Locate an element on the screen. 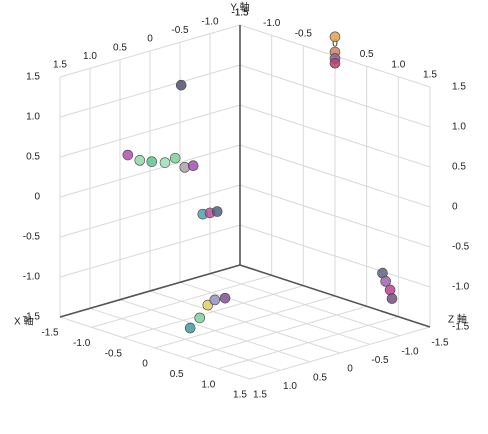 The width and height of the screenshot is (488, 434). y-axis-label: Y 軸 is located at coordinates (239, 7).